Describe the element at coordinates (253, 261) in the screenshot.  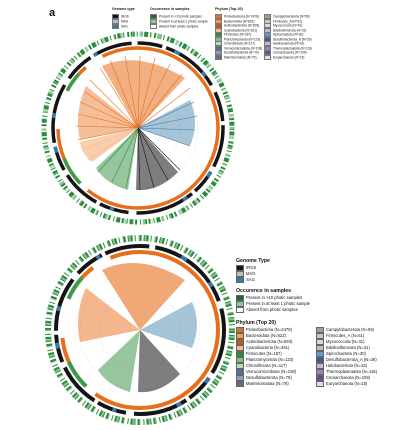
I see `genome-type-title: Genome Type` at that location.